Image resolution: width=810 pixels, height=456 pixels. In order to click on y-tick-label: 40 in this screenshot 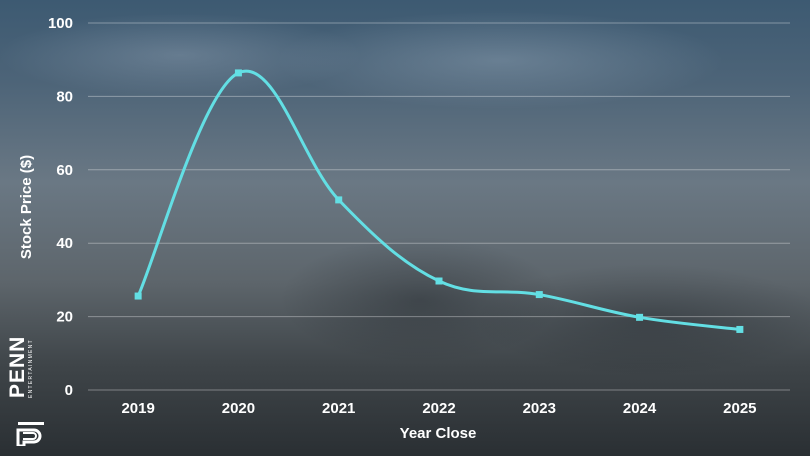, I will do `click(64, 243)`.